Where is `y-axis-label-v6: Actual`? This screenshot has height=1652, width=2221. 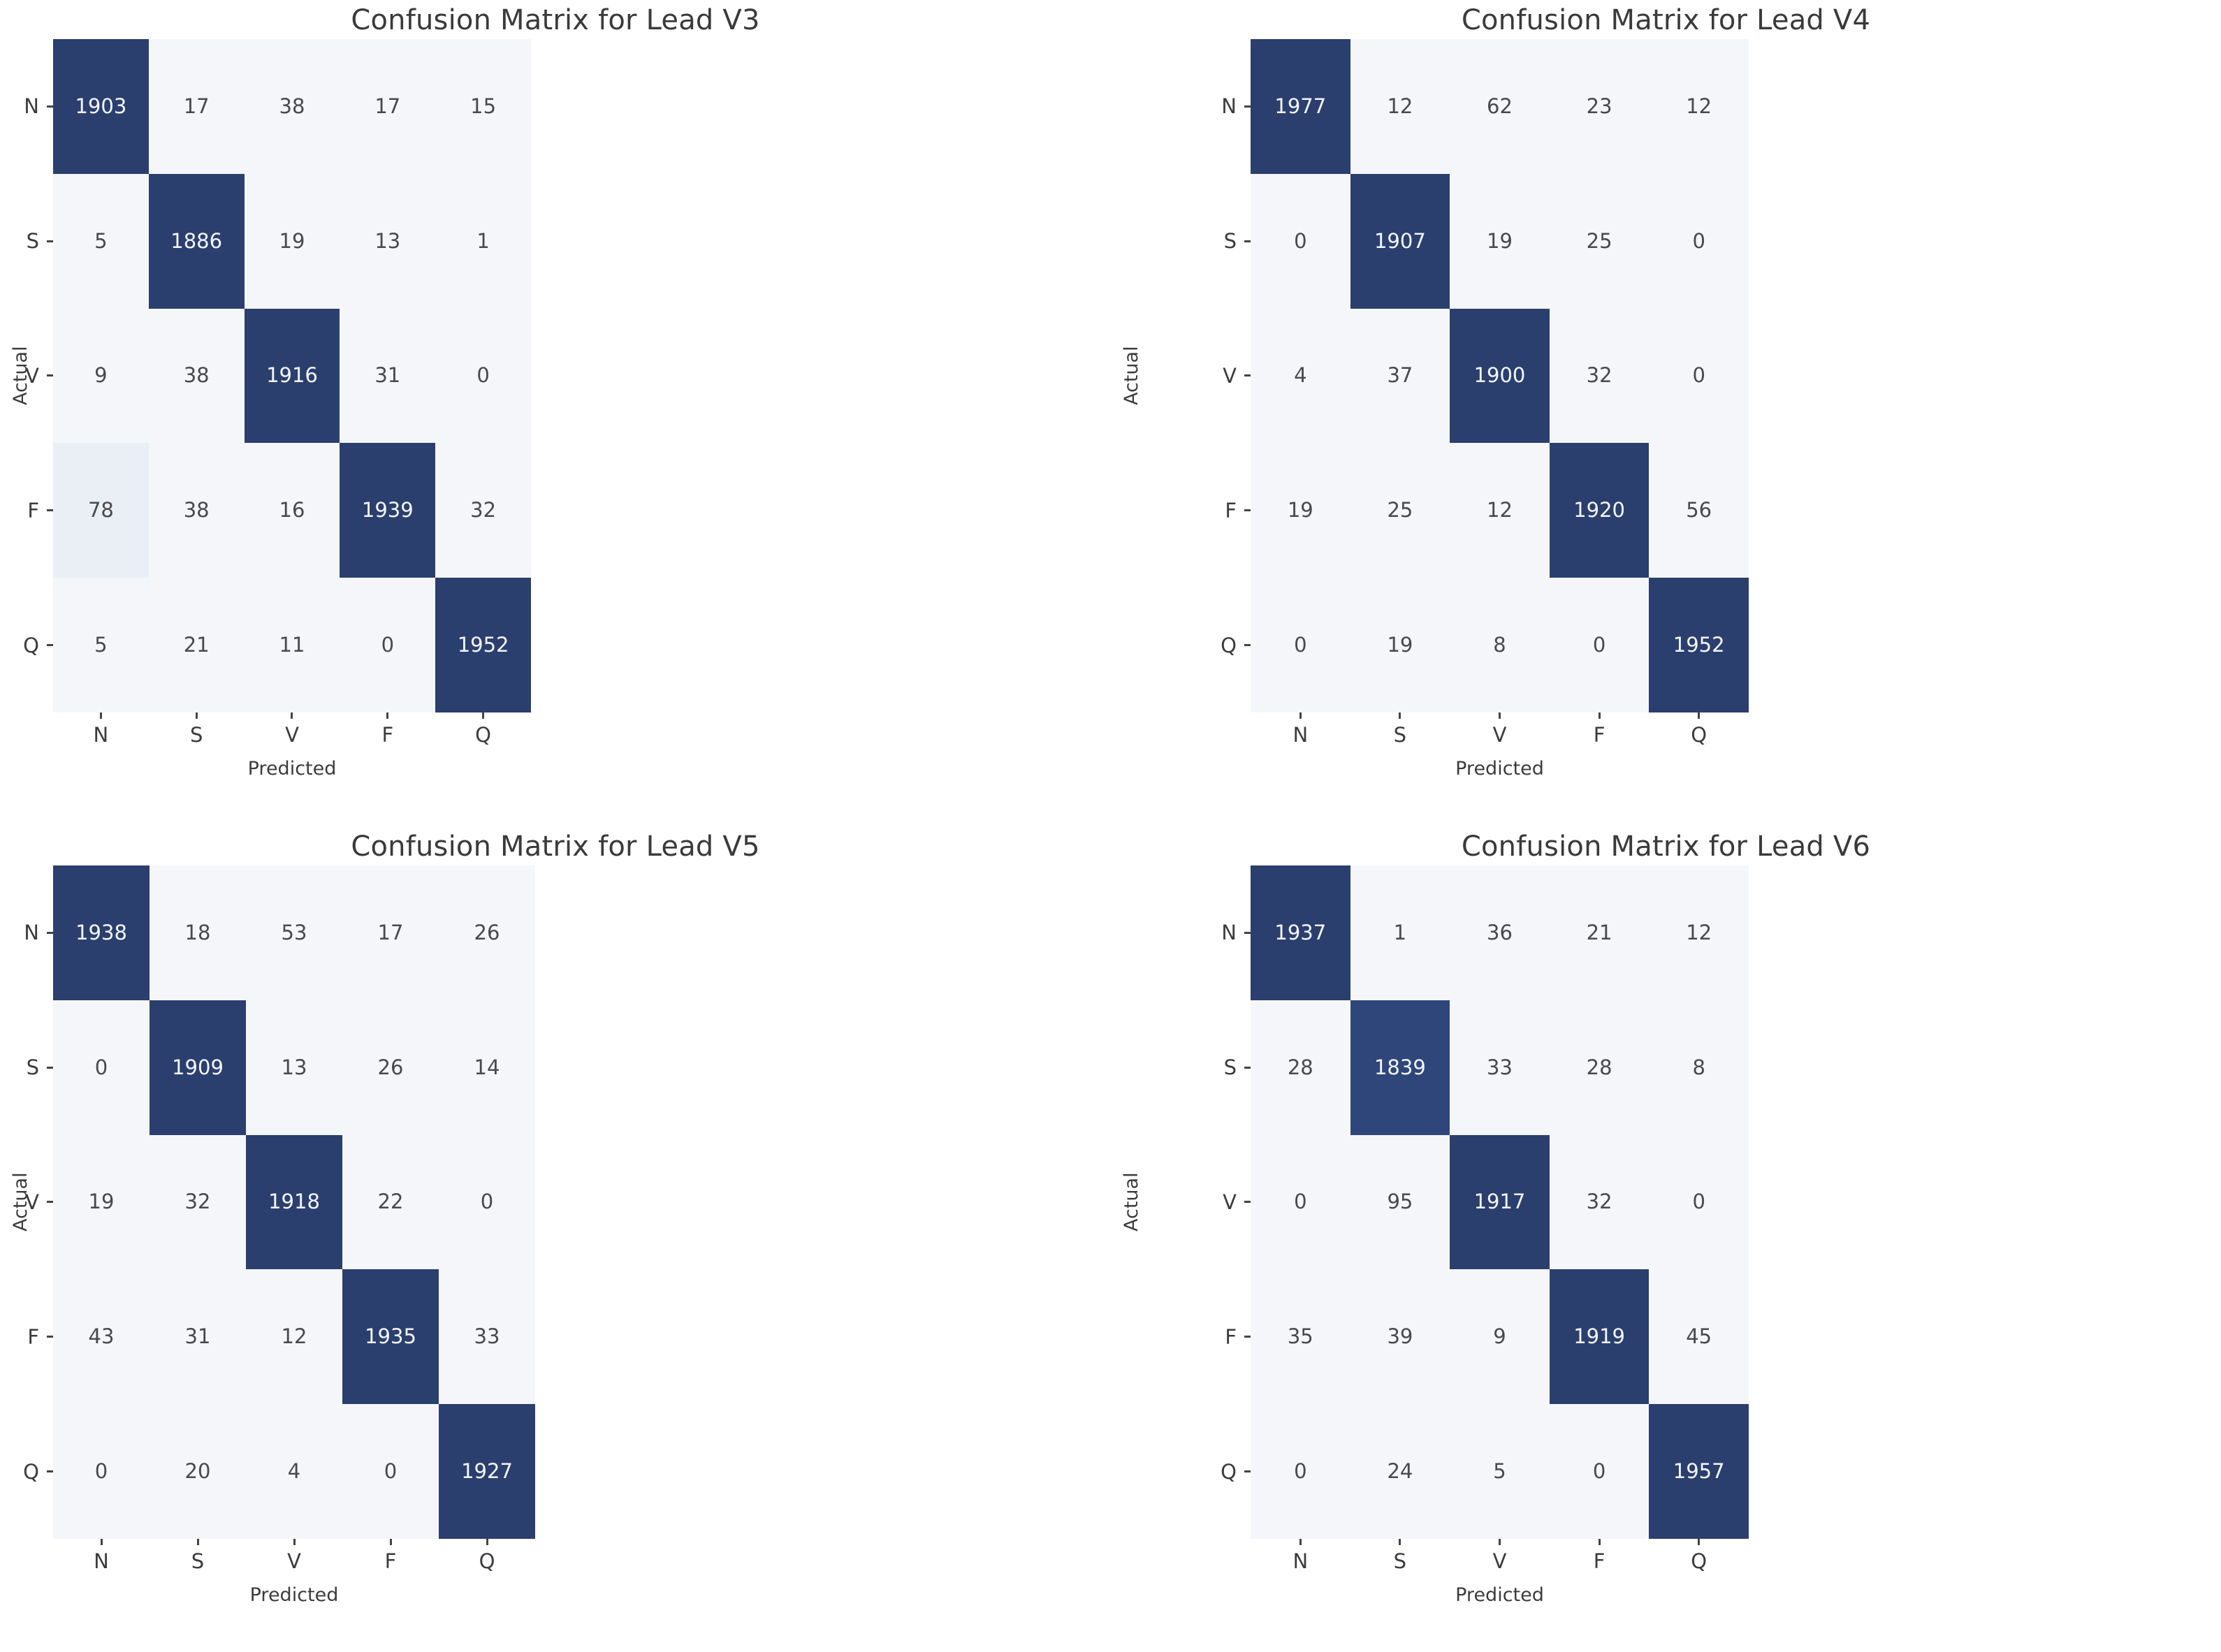
y-axis-label-v6: Actual is located at coordinates (1131, 1202).